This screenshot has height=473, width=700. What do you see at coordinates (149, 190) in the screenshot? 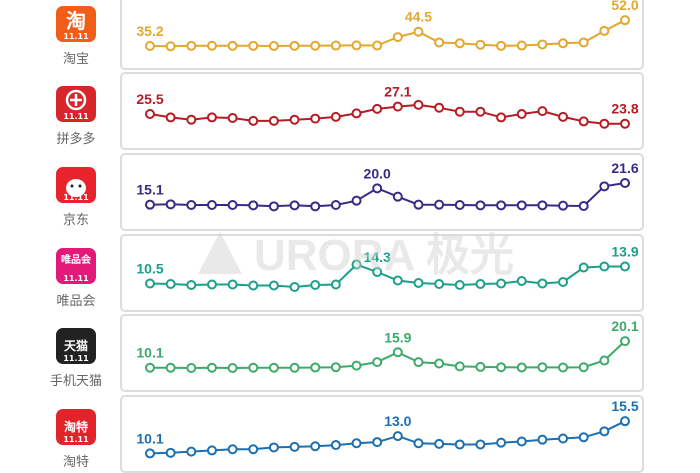
I see `data-label: 15.1` at bounding box center [149, 190].